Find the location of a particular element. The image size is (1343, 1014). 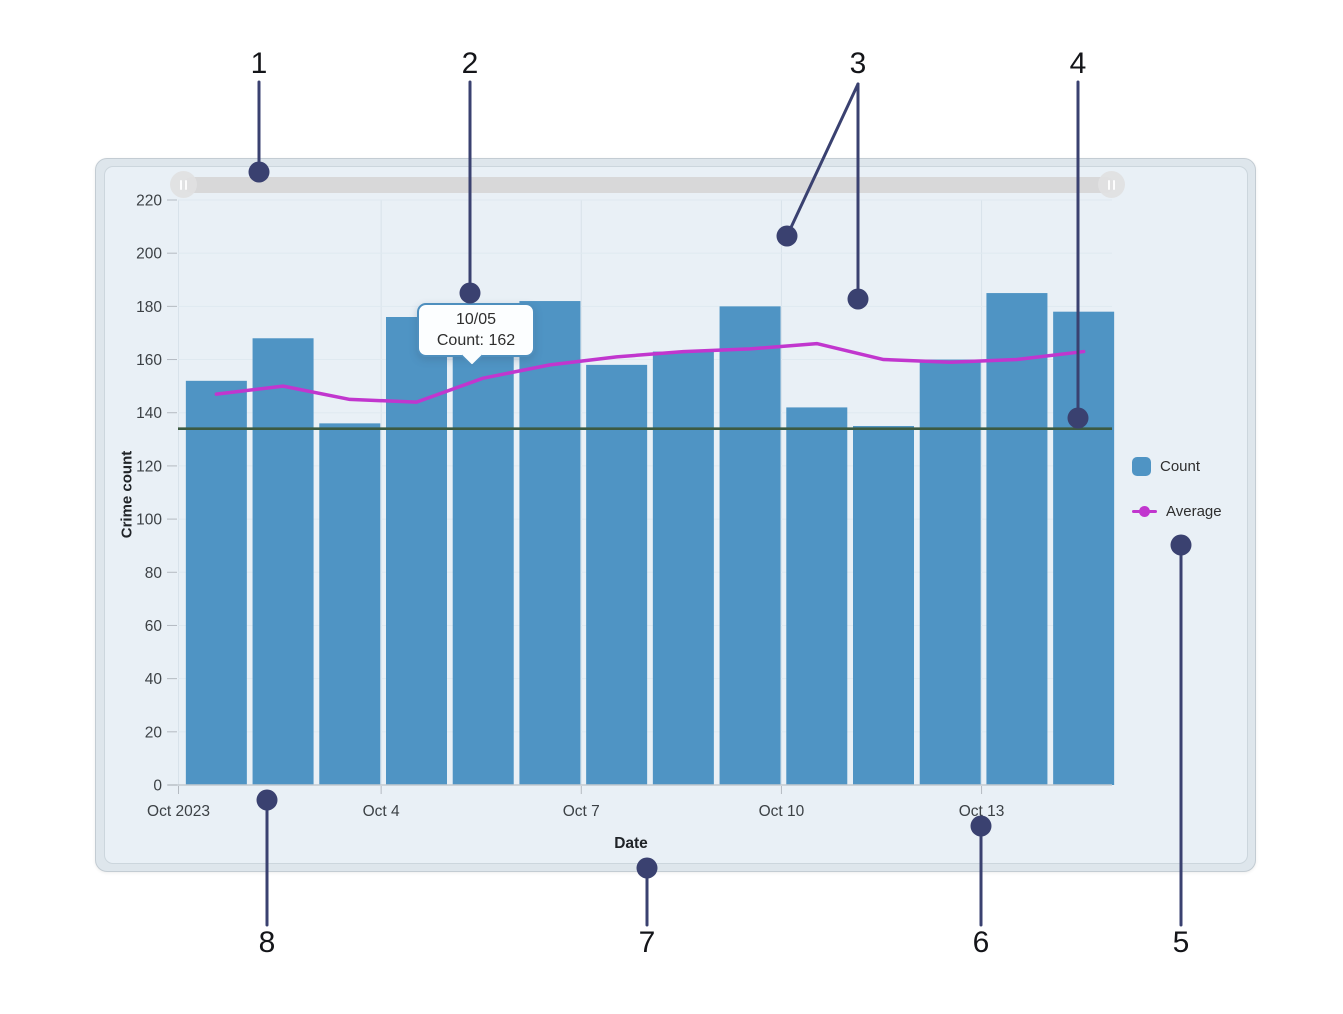

tooltip-value: Count: 162 is located at coordinates (476, 340).